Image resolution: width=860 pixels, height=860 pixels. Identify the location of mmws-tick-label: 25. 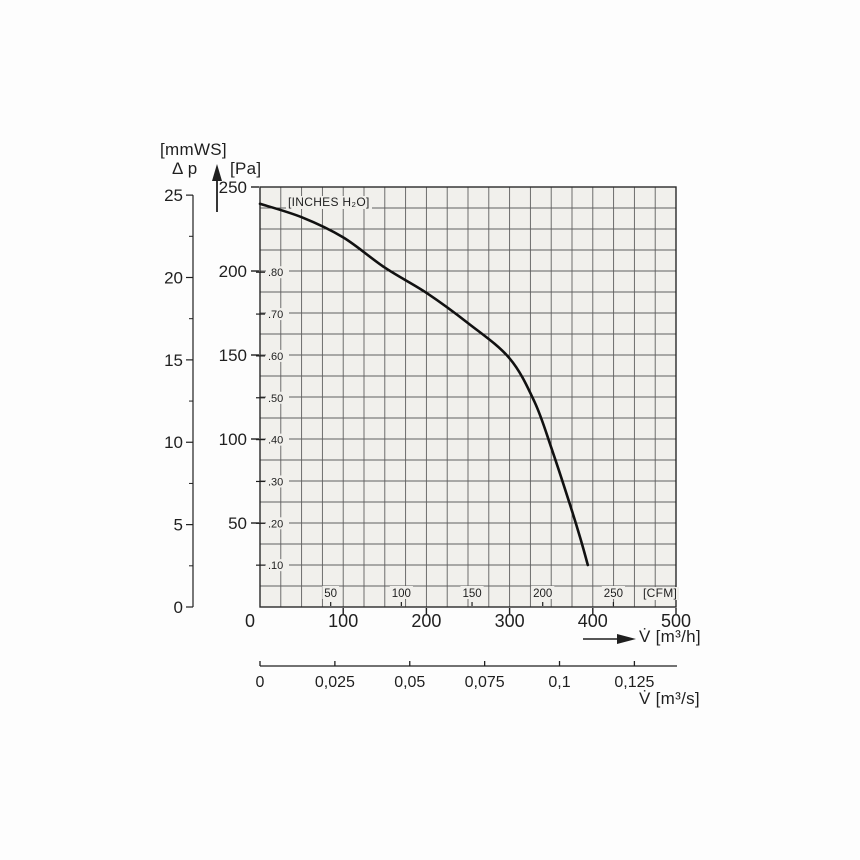
(173, 195).